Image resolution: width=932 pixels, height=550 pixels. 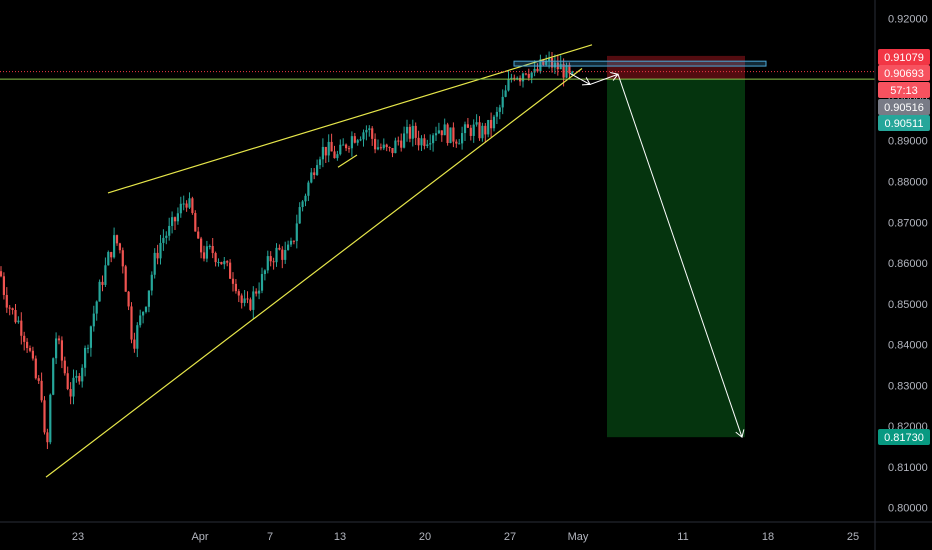 What do you see at coordinates (904, 124) in the screenshot?
I see `price-tag-label: 0.90511` at bounding box center [904, 124].